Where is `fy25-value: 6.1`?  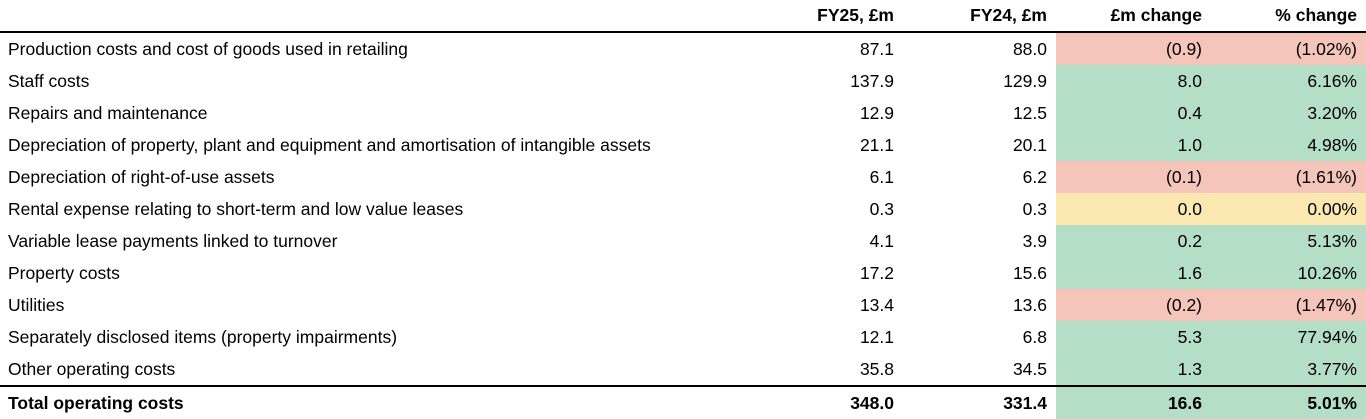 fy25-value: 6.1 is located at coordinates (881, 177).